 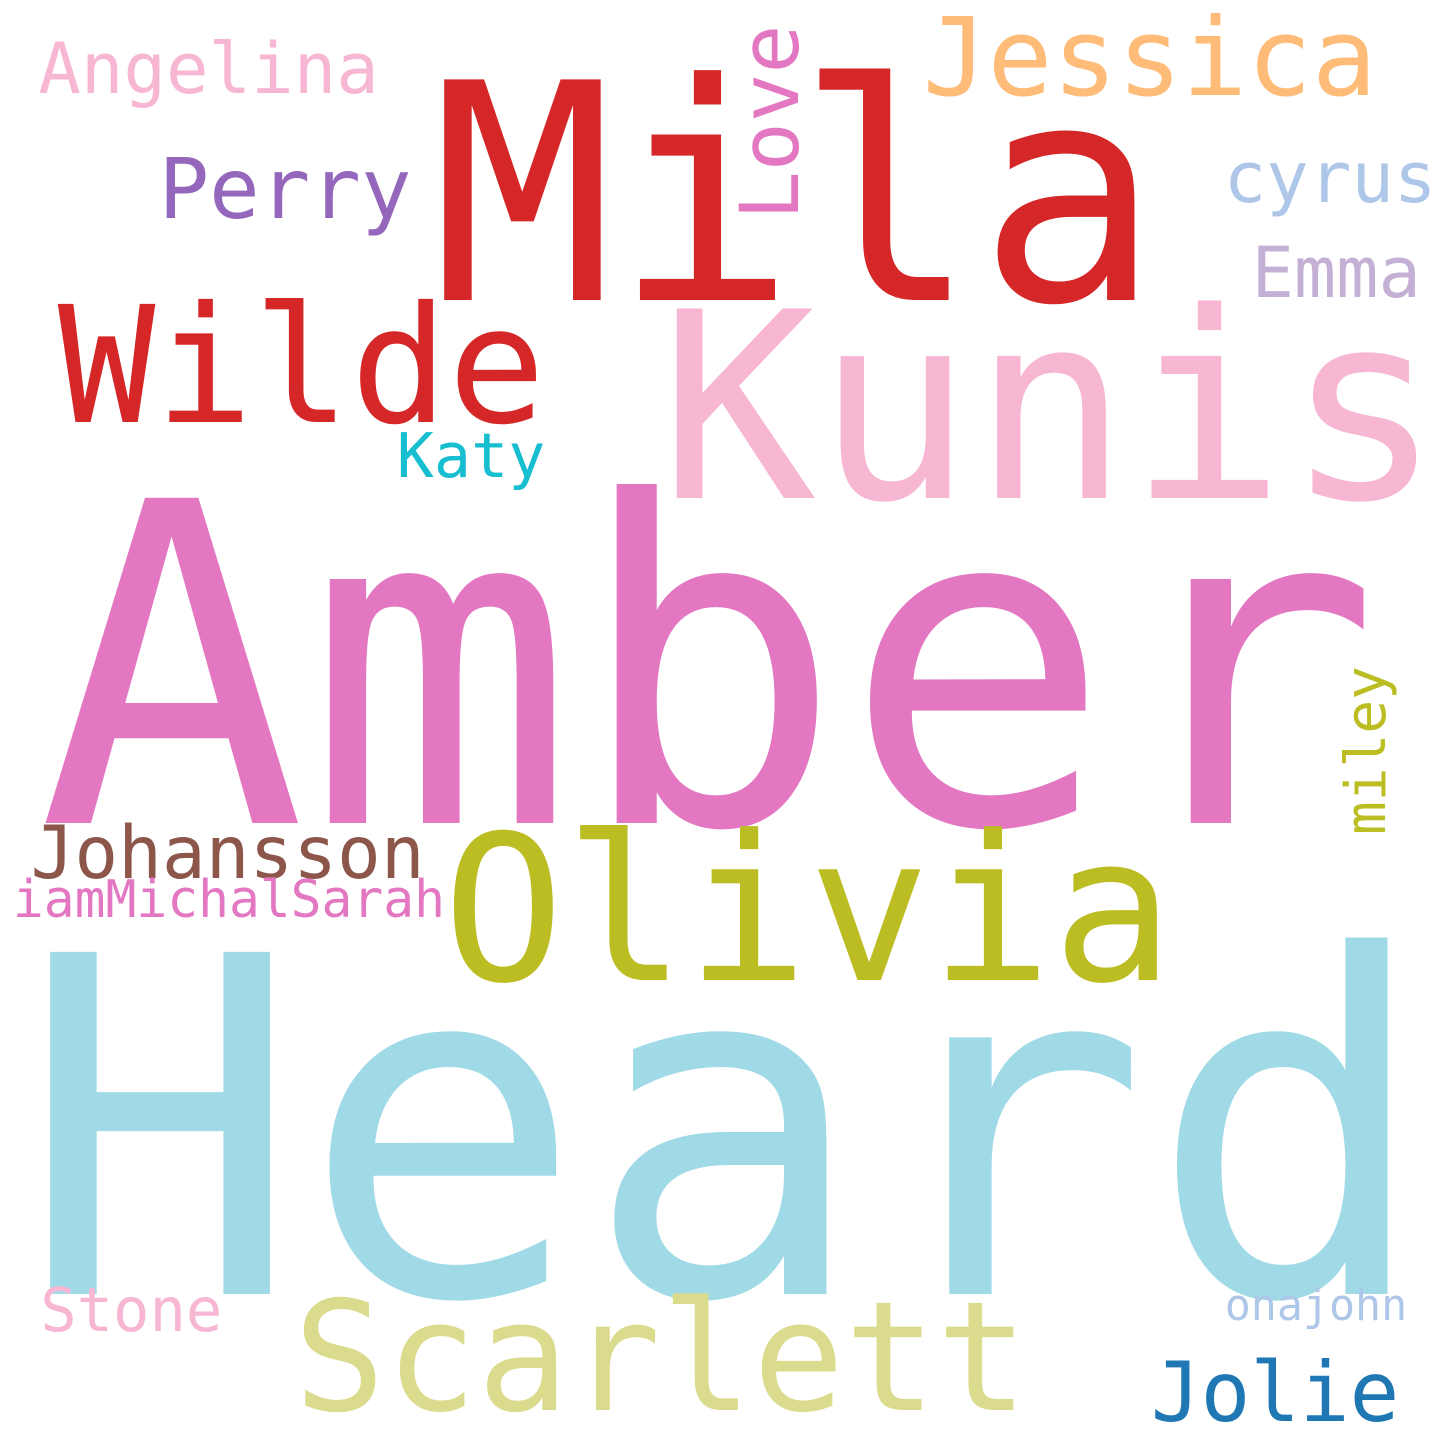 I want to click on word-iammichalsarah: iamMichalSarah, so click(x=228, y=899).